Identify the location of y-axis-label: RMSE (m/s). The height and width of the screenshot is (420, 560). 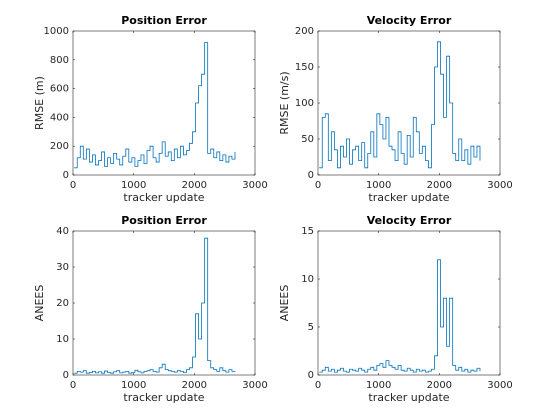
(284, 102).